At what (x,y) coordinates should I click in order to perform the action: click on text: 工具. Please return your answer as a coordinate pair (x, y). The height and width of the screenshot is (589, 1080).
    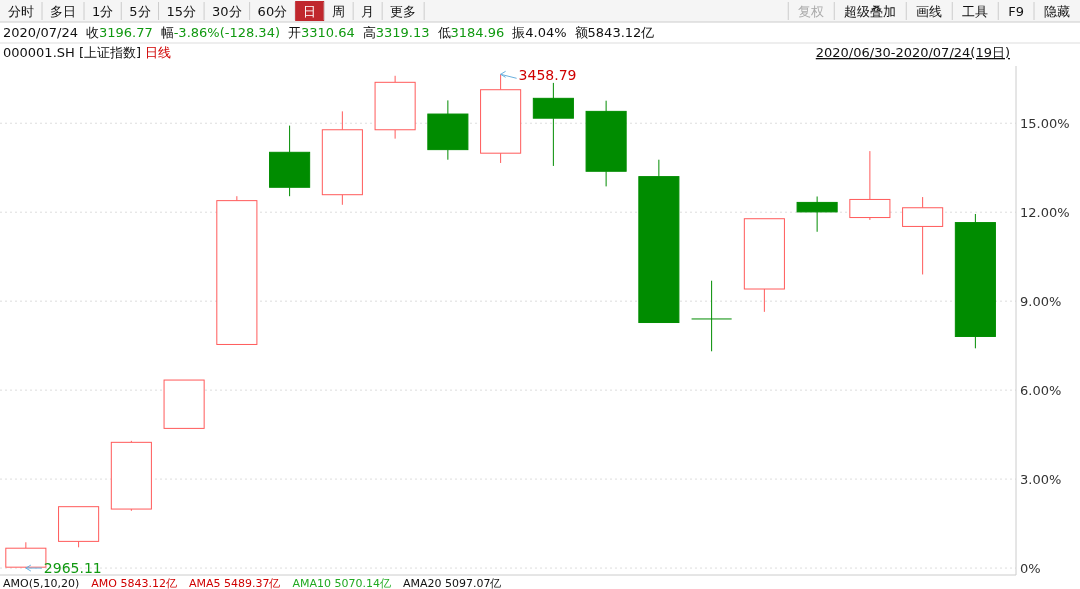
    Looking at the image, I should click on (975, 11).